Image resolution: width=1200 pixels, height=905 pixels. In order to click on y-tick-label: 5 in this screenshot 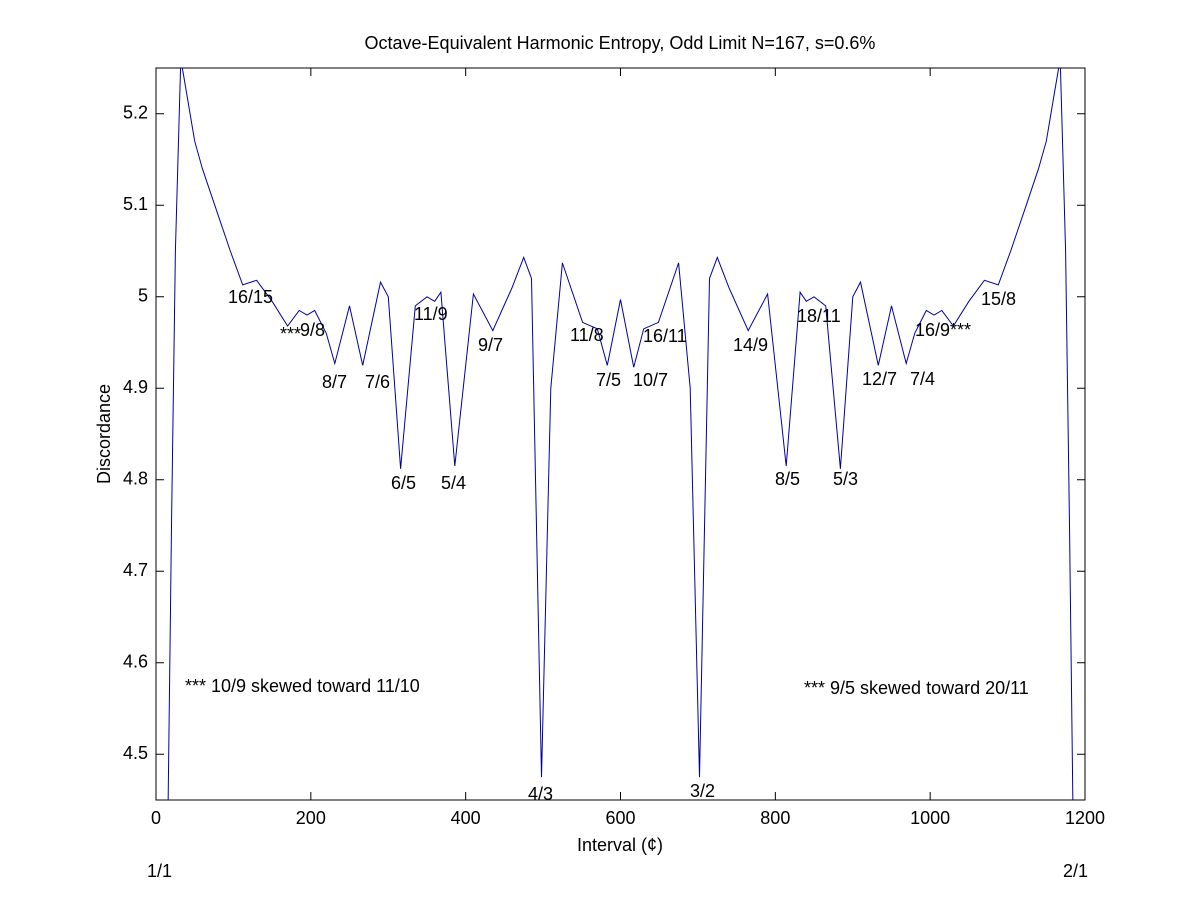, I will do `click(143, 296)`.